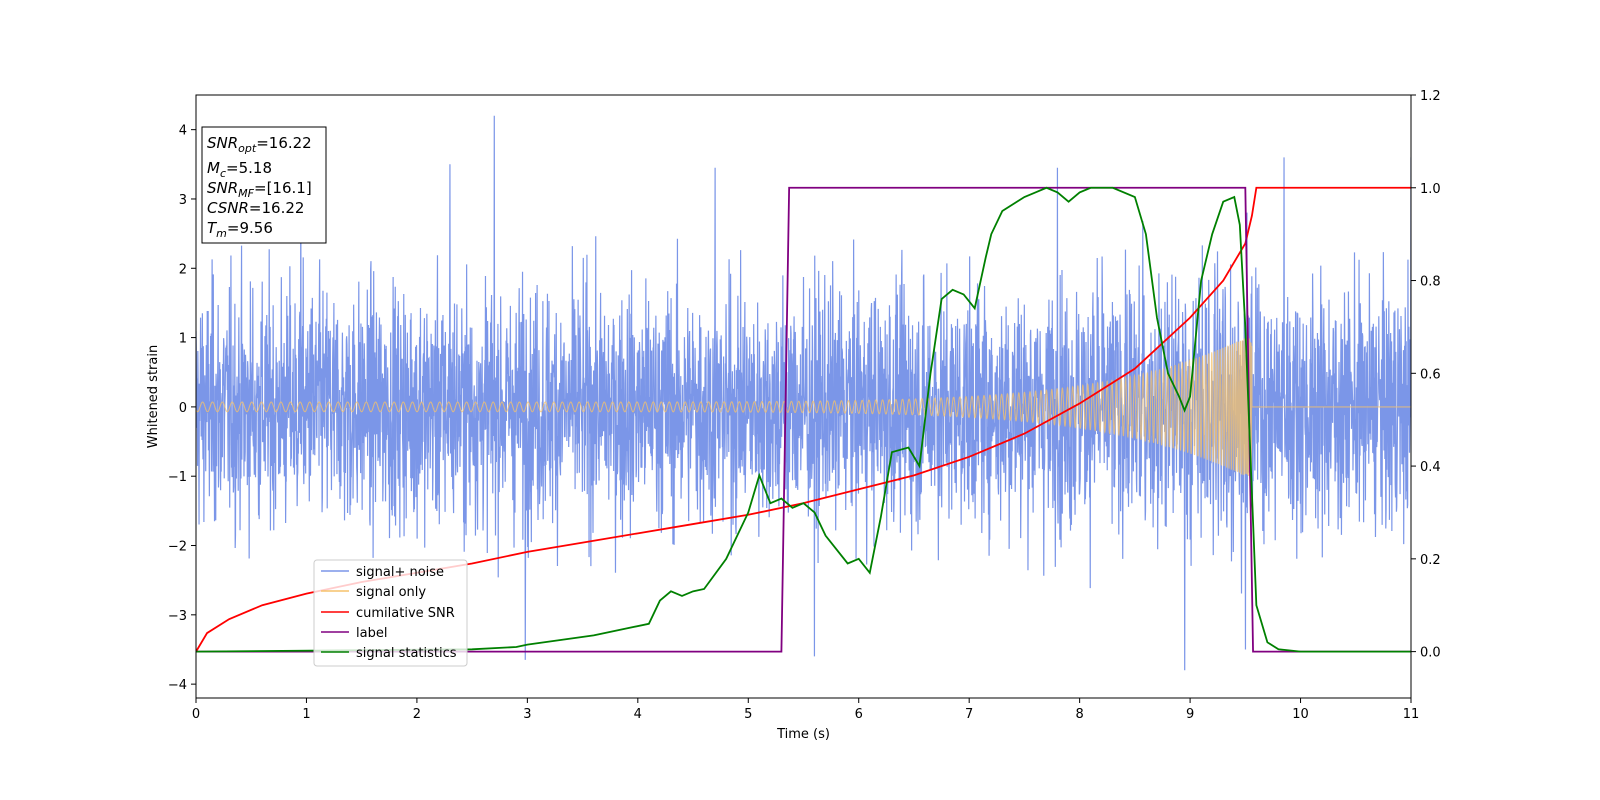 The width and height of the screenshot is (1600, 800). What do you see at coordinates (405, 613) in the screenshot?
I see `svg-text: cumilative SNR` at bounding box center [405, 613].